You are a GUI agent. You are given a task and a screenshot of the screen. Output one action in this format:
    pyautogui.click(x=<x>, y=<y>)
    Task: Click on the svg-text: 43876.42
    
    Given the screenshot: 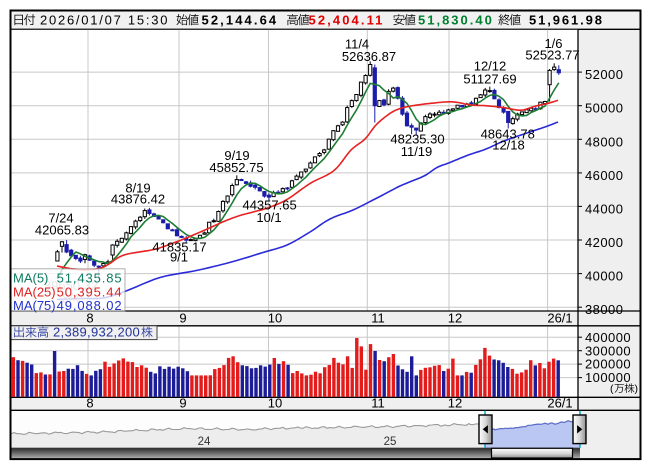 What is the action you would take?
    pyautogui.click(x=138, y=199)
    